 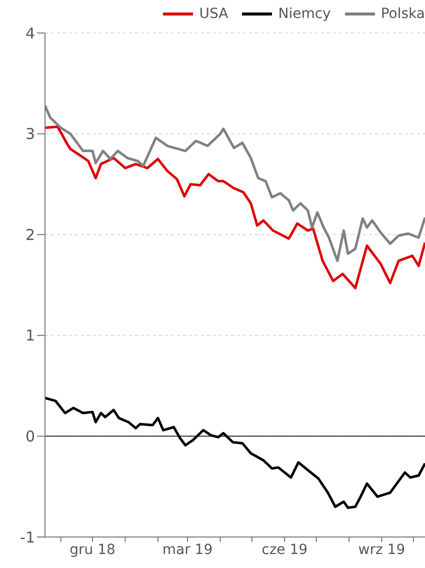 I want to click on x-tick-label: gru 18, so click(x=93, y=550).